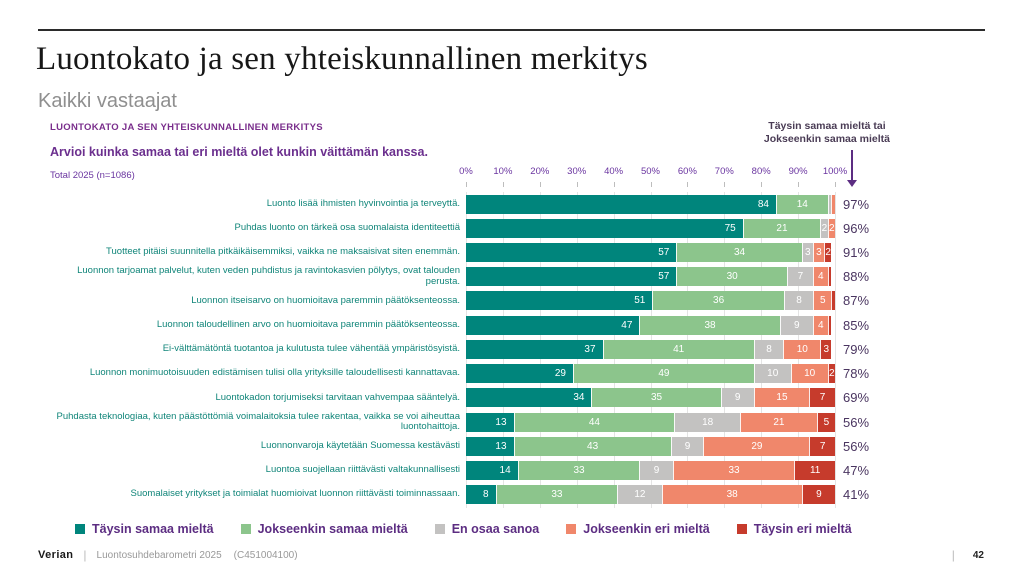 The width and height of the screenshot is (1024, 576). What do you see at coordinates (466, 171) in the screenshot?
I see `axis-tick-label: 0%` at bounding box center [466, 171].